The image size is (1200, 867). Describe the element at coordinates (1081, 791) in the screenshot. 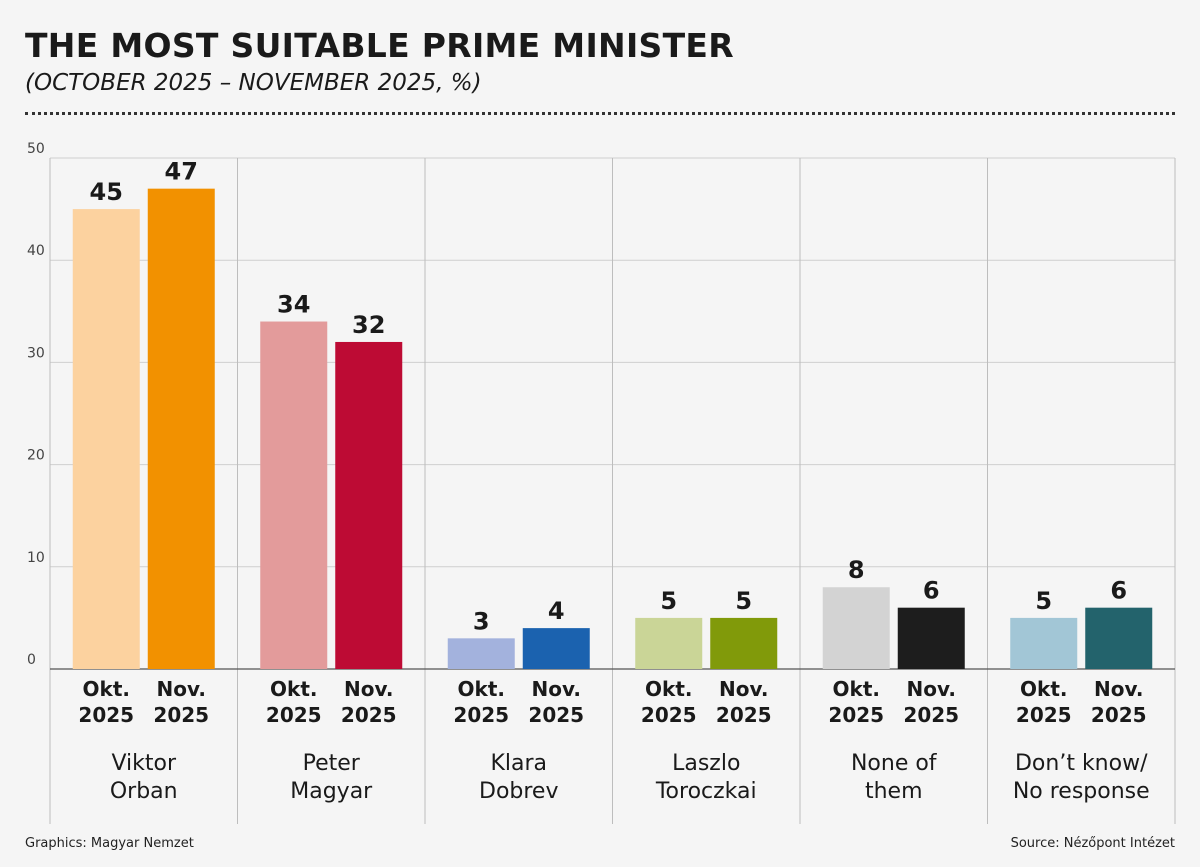

I see `category-label: No response` at that location.